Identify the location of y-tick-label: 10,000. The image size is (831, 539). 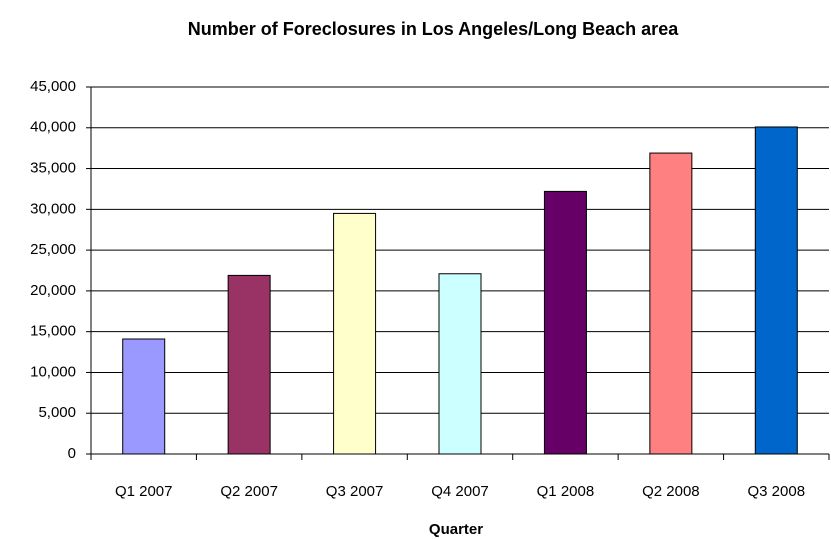
(53, 371).